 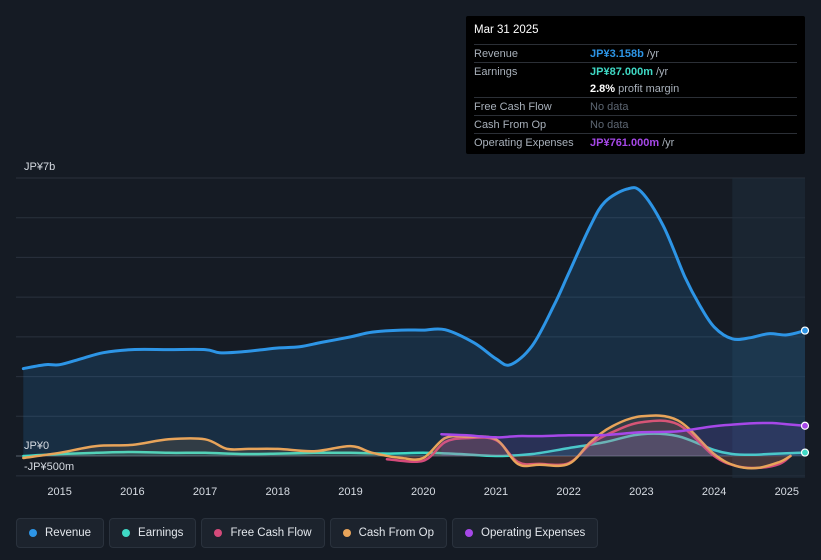 What do you see at coordinates (609, 124) in the screenshot?
I see `tooltip-value-cfo: No data` at bounding box center [609, 124].